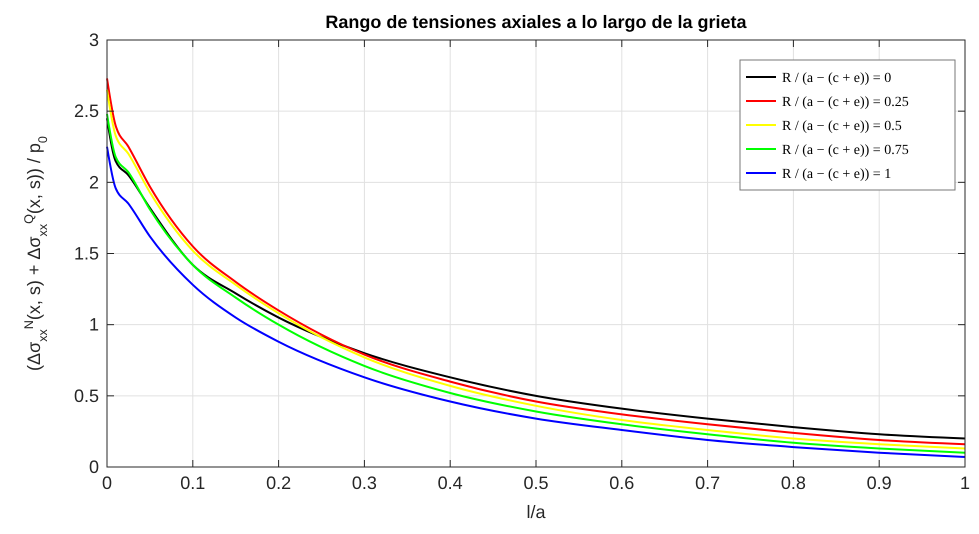 The height and width of the screenshot is (534, 979). Describe the element at coordinates (107, 483) in the screenshot. I see `x-tick-label: 0` at that location.